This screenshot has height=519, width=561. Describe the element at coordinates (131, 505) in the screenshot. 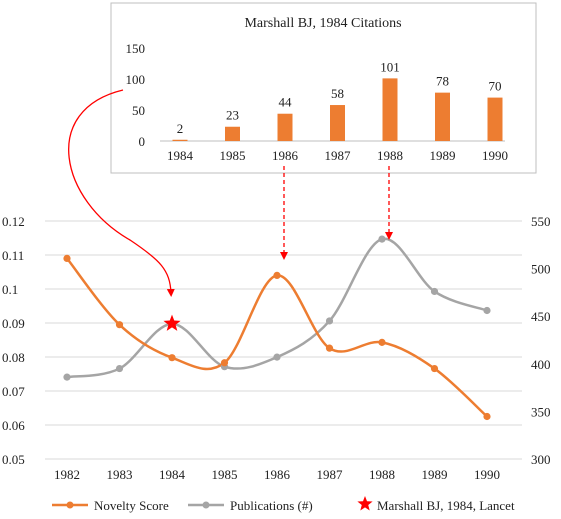

I see `legend-novelty-label: Novelty Score` at that location.